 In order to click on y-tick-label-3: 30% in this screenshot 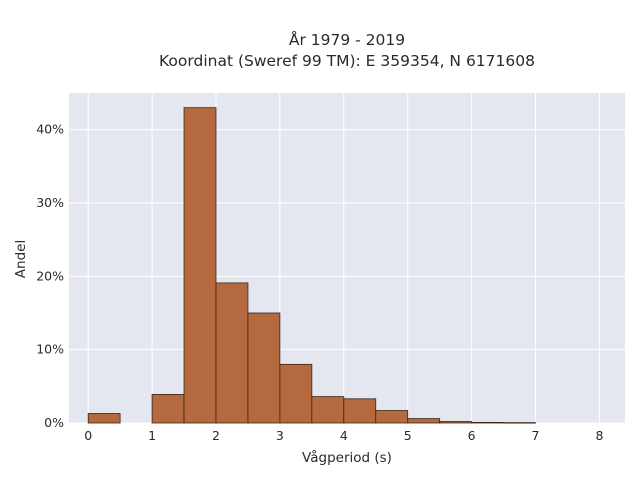, I will do `click(50, 202)`.